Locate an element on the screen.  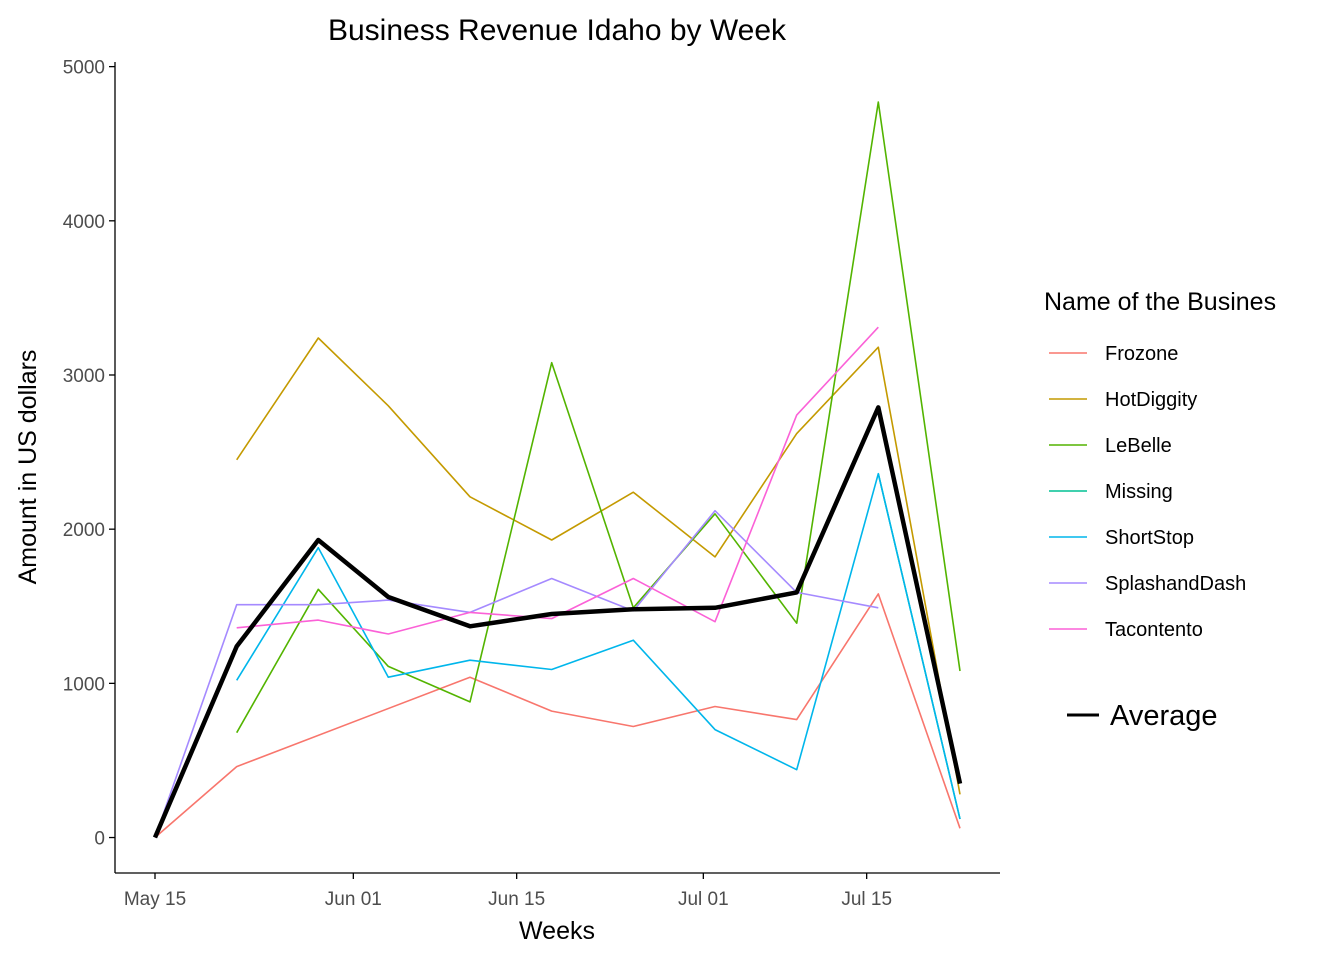
y-tick-label: 0 is located at coordinates (99, 839).